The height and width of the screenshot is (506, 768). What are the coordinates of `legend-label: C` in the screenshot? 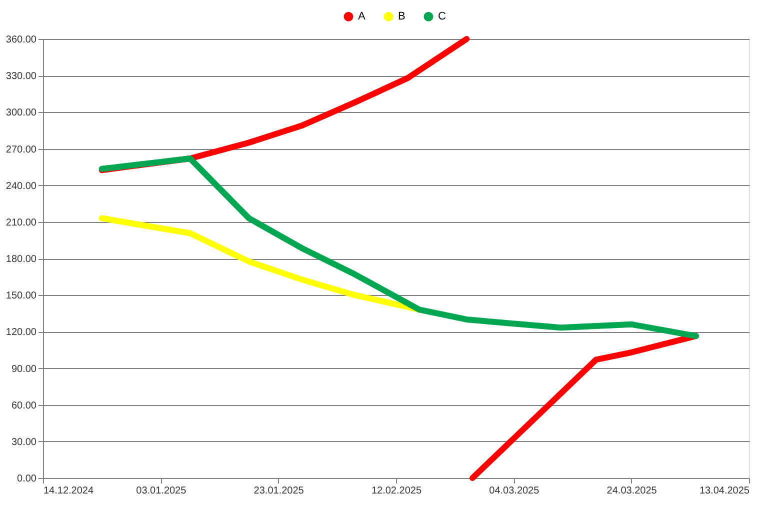 It's located at (442, 16).